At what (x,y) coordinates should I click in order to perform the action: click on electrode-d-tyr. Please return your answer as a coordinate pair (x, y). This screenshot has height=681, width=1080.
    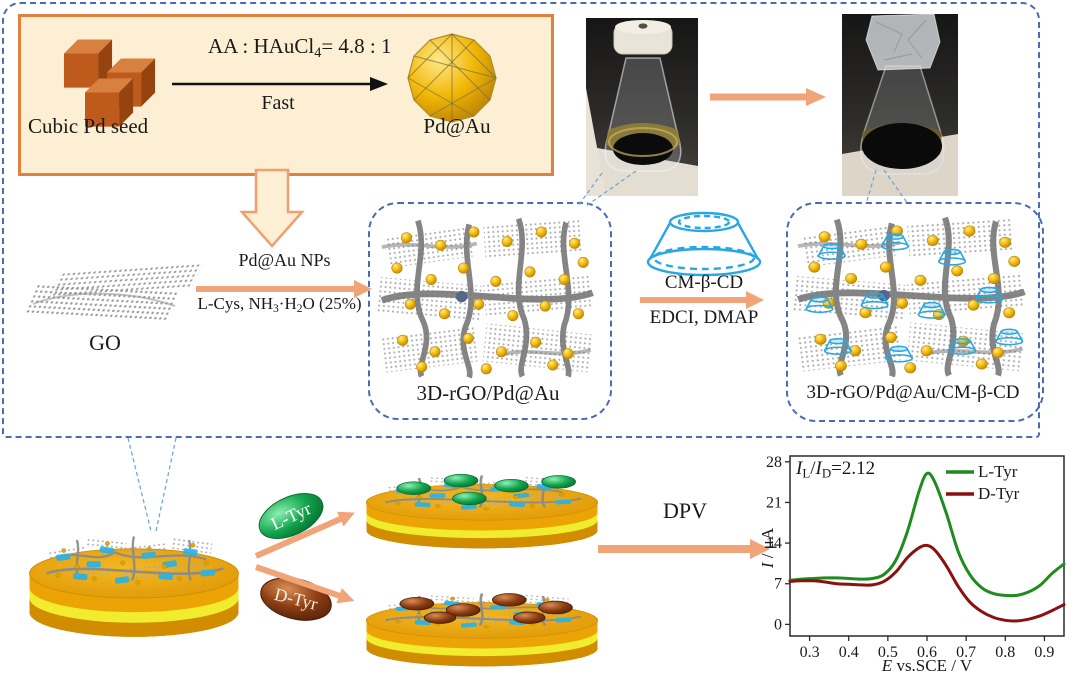
    Looking at the image, I should click on (482, 629).